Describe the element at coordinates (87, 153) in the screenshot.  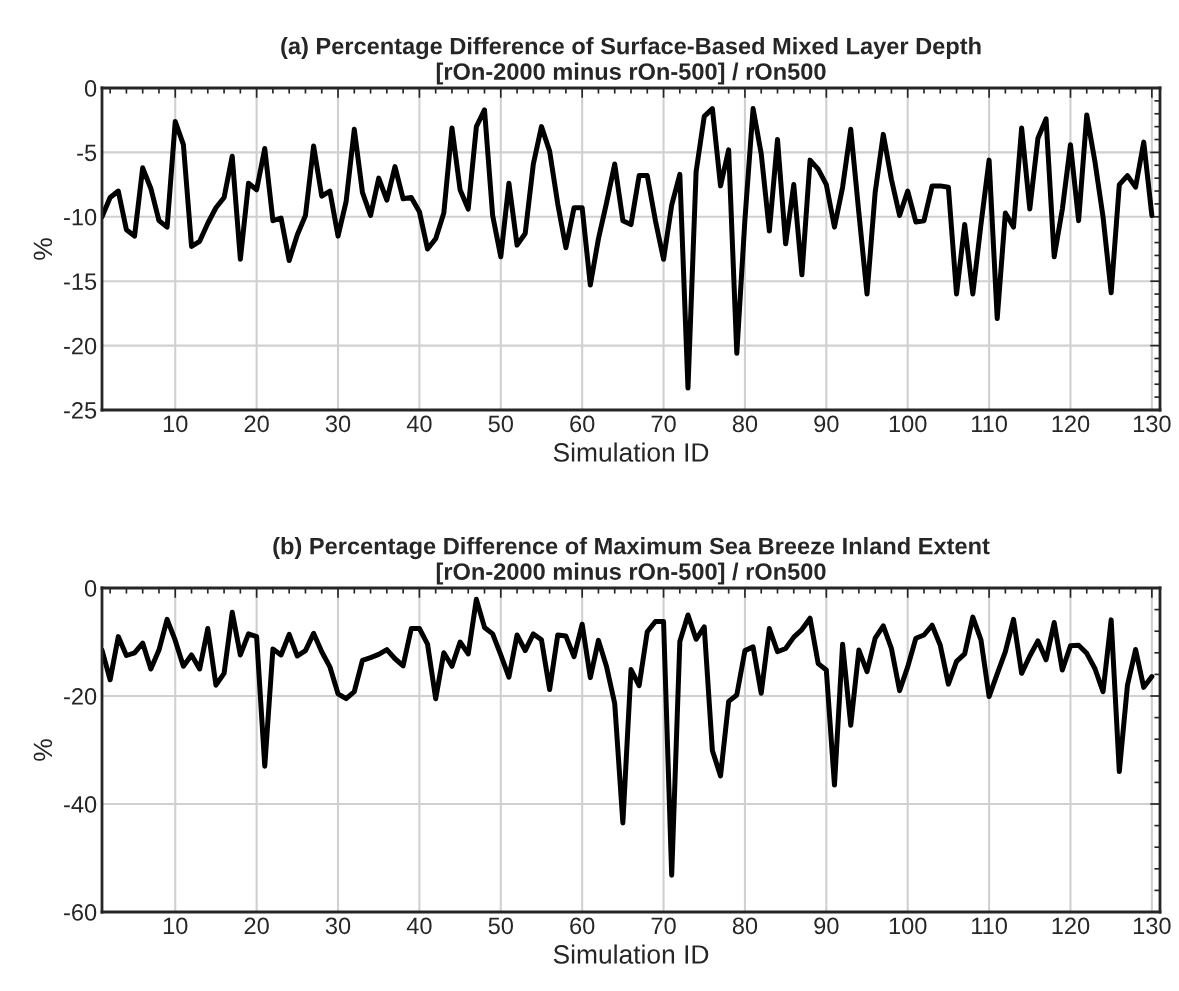
I see `y-tick-label: -5` at that location.